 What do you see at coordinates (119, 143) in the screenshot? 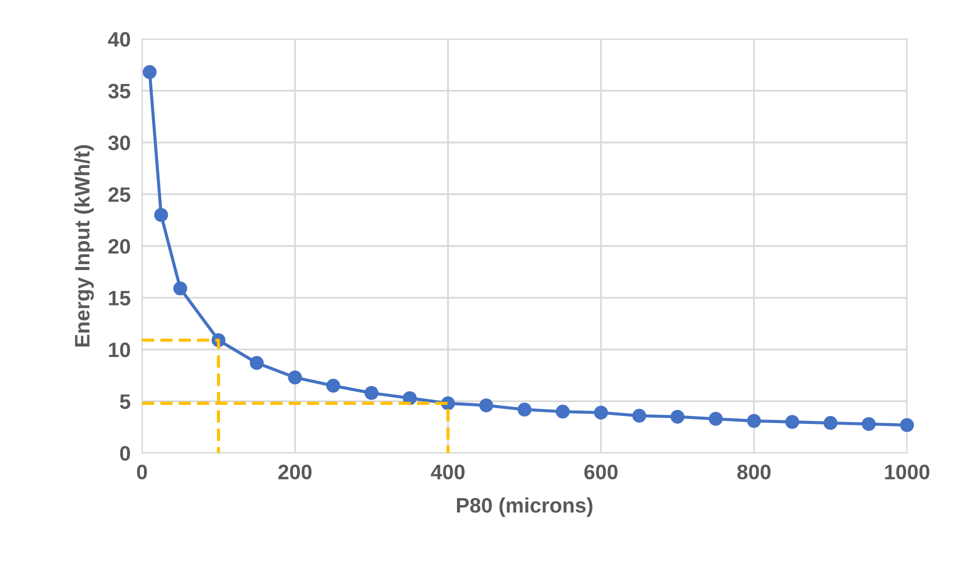
I see `y-tick-label: 30` at bounding box center [119, 143].